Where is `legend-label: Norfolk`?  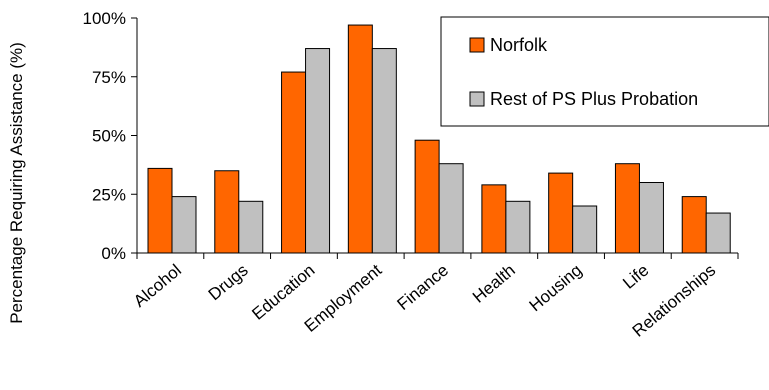
legend-label: Norfolk is located at coordinates (519, 45).